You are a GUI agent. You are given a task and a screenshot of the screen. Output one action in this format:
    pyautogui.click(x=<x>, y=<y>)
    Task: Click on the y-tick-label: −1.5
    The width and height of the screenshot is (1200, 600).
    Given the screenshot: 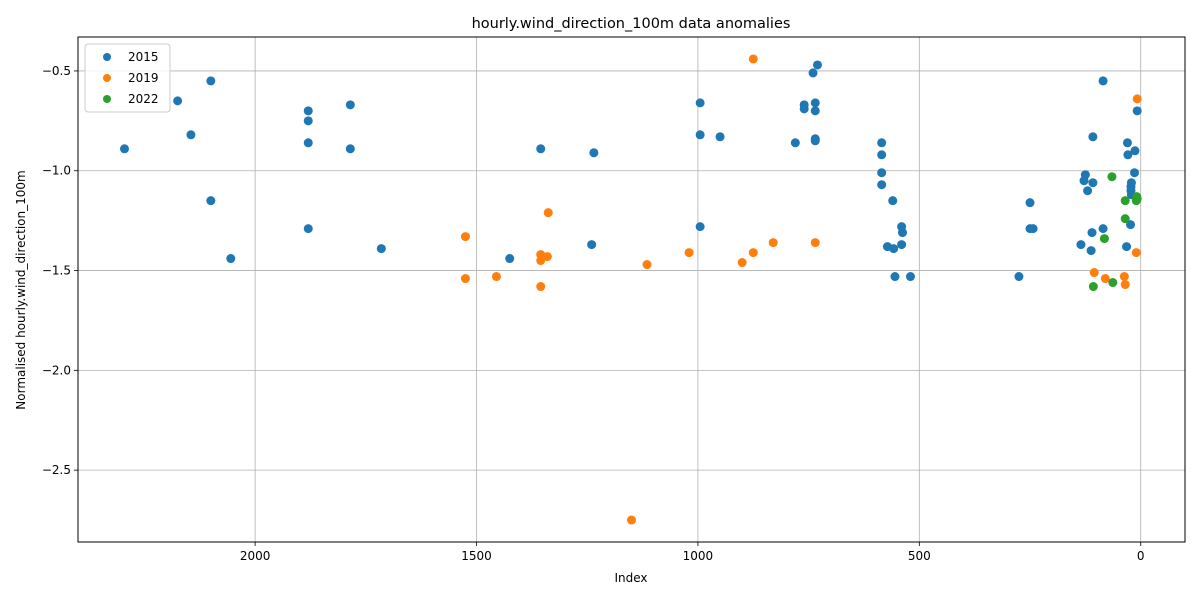 What is the action you would take?
    pyautogui.click(x=56, y=271)
    